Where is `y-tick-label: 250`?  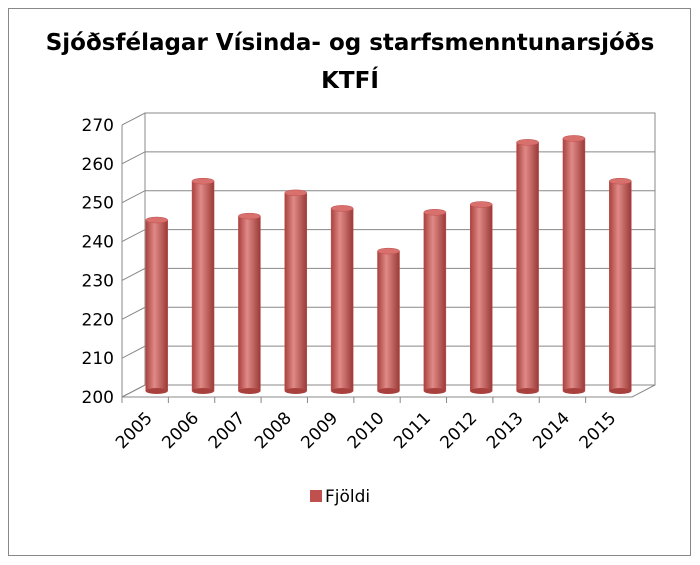 y-tick-label: 250 is located at coordinates (98, 204).